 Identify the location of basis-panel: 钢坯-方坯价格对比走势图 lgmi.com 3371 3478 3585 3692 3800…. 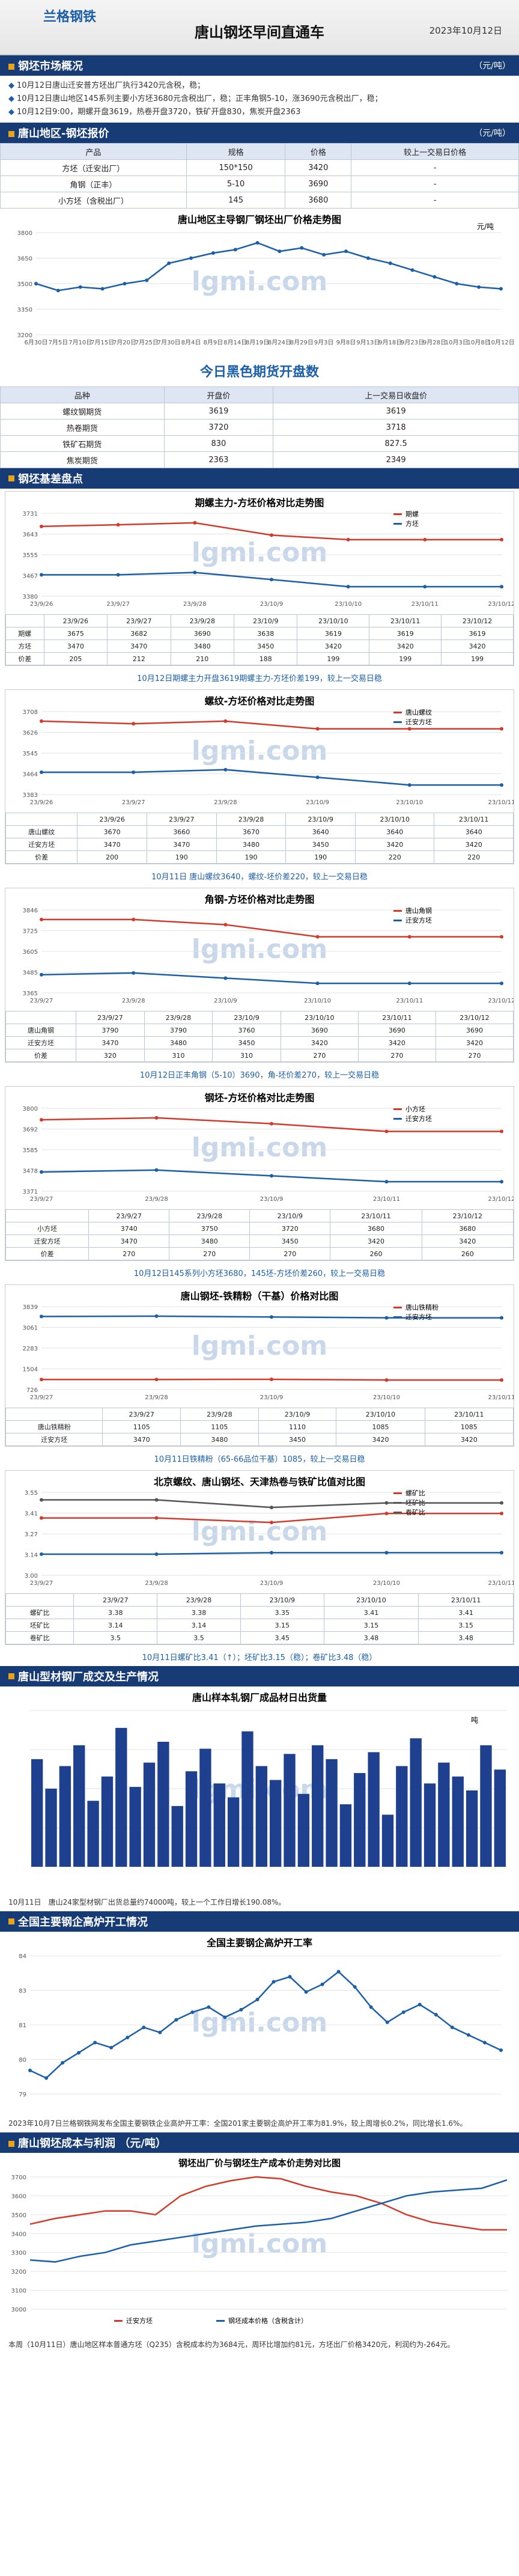
(260, 1173).